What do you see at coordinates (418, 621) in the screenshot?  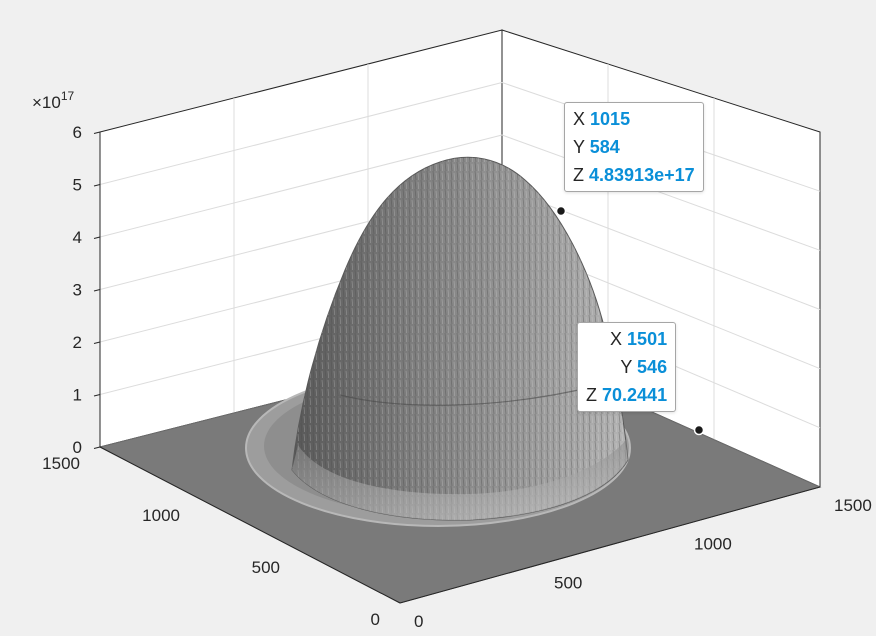 I see `x-tick-label: 0` at bounding box center [418, 621].